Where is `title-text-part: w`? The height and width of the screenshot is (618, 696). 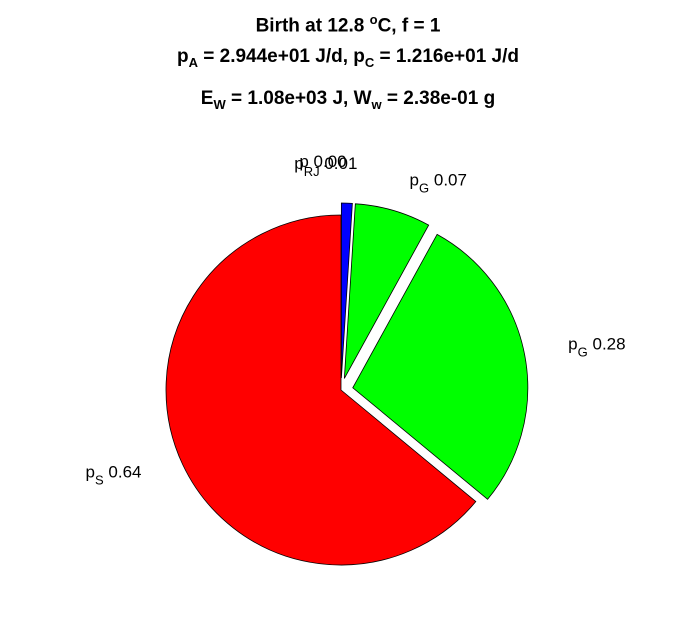 title-text-part: w is located at coordinates (376, 104).